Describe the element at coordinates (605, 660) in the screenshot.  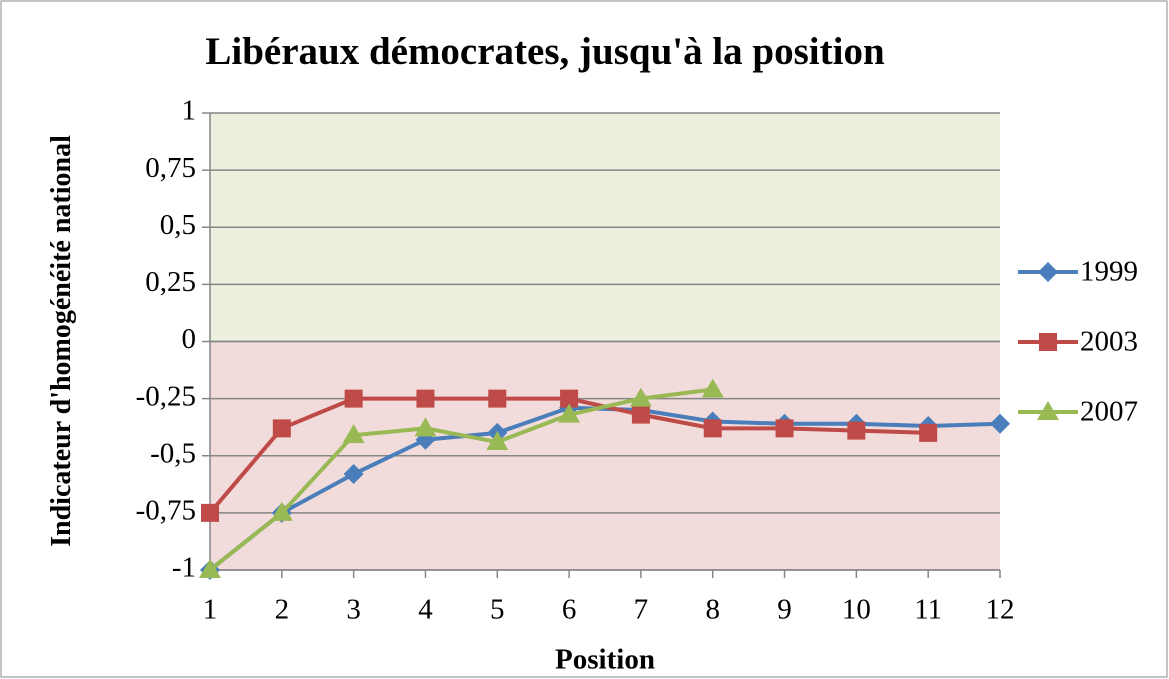
I see `x-axis-label: Position` at that location.